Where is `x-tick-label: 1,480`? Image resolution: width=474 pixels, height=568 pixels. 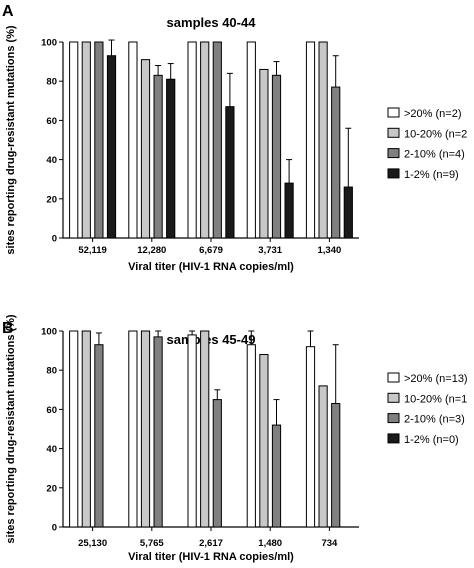 x-tick-label: 1,480 is located at coordinates (270, 543).